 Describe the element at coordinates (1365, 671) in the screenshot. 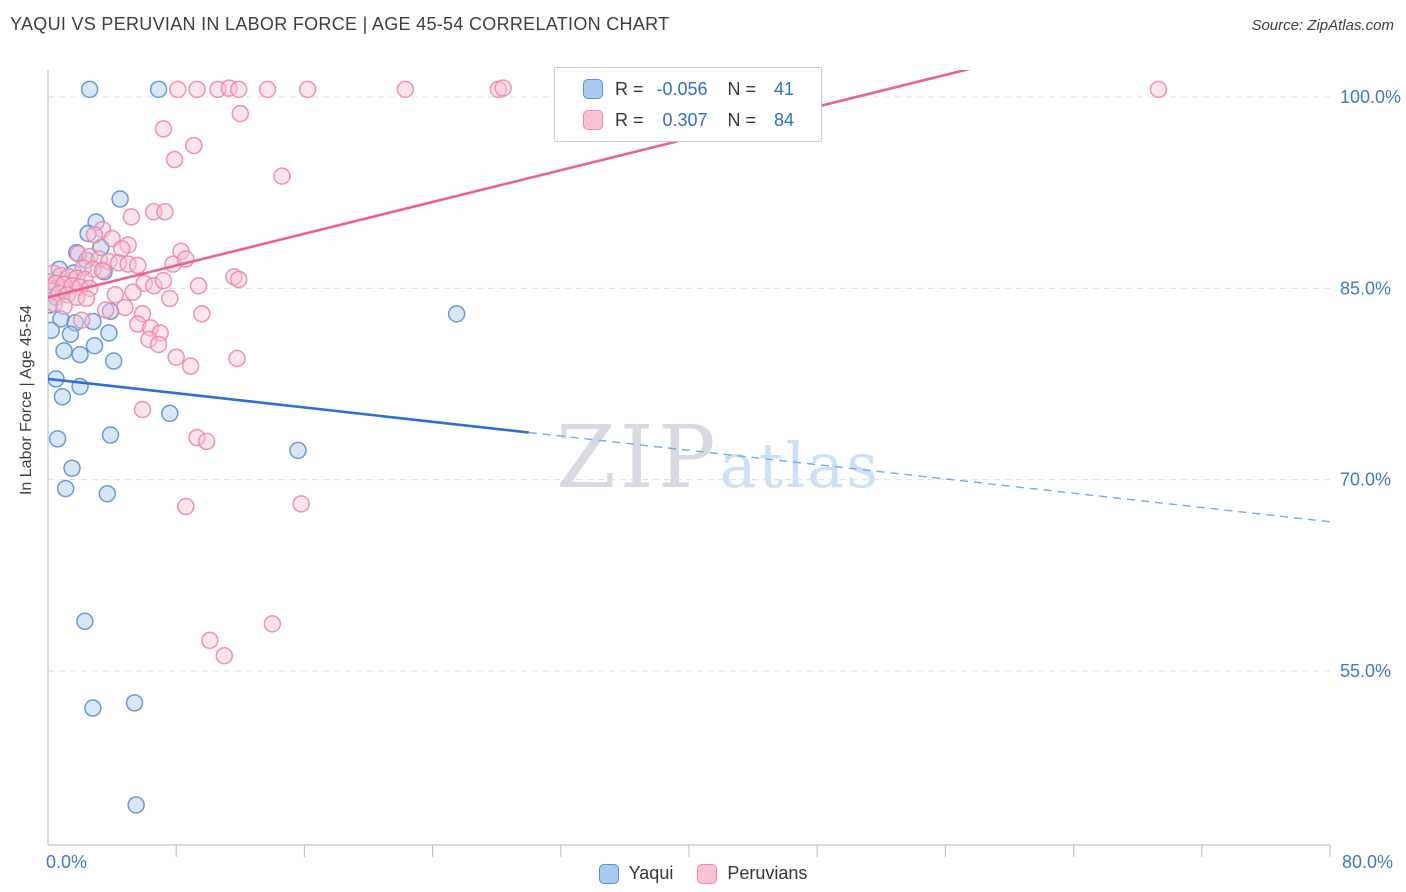

I see `svg-text: 55.0%` at that location.